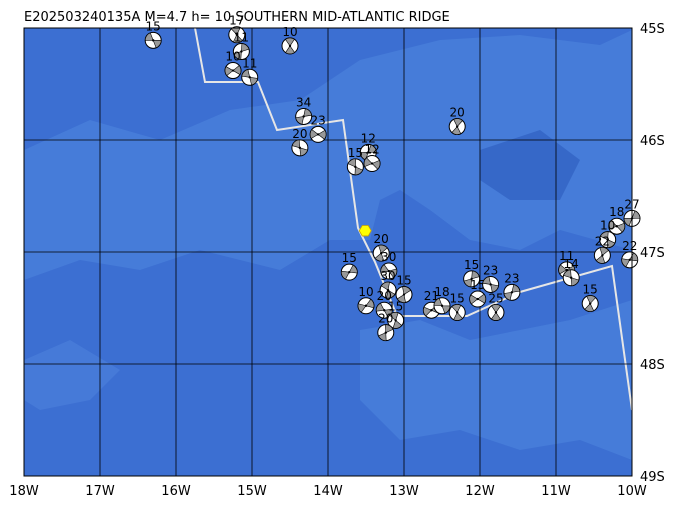  What do you see at coordinates (632, 491) in the screenshot?
I see `lon-label: 10W` at bounding box center [632, 491].